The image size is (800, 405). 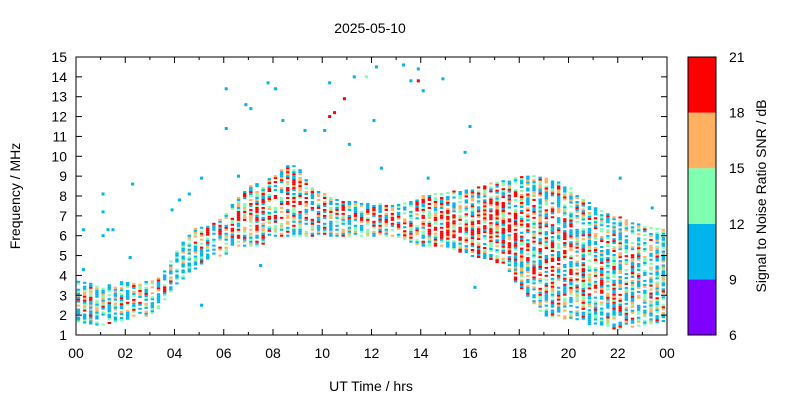 I want to click on colorbar-bin, so click(x=702, y=251).